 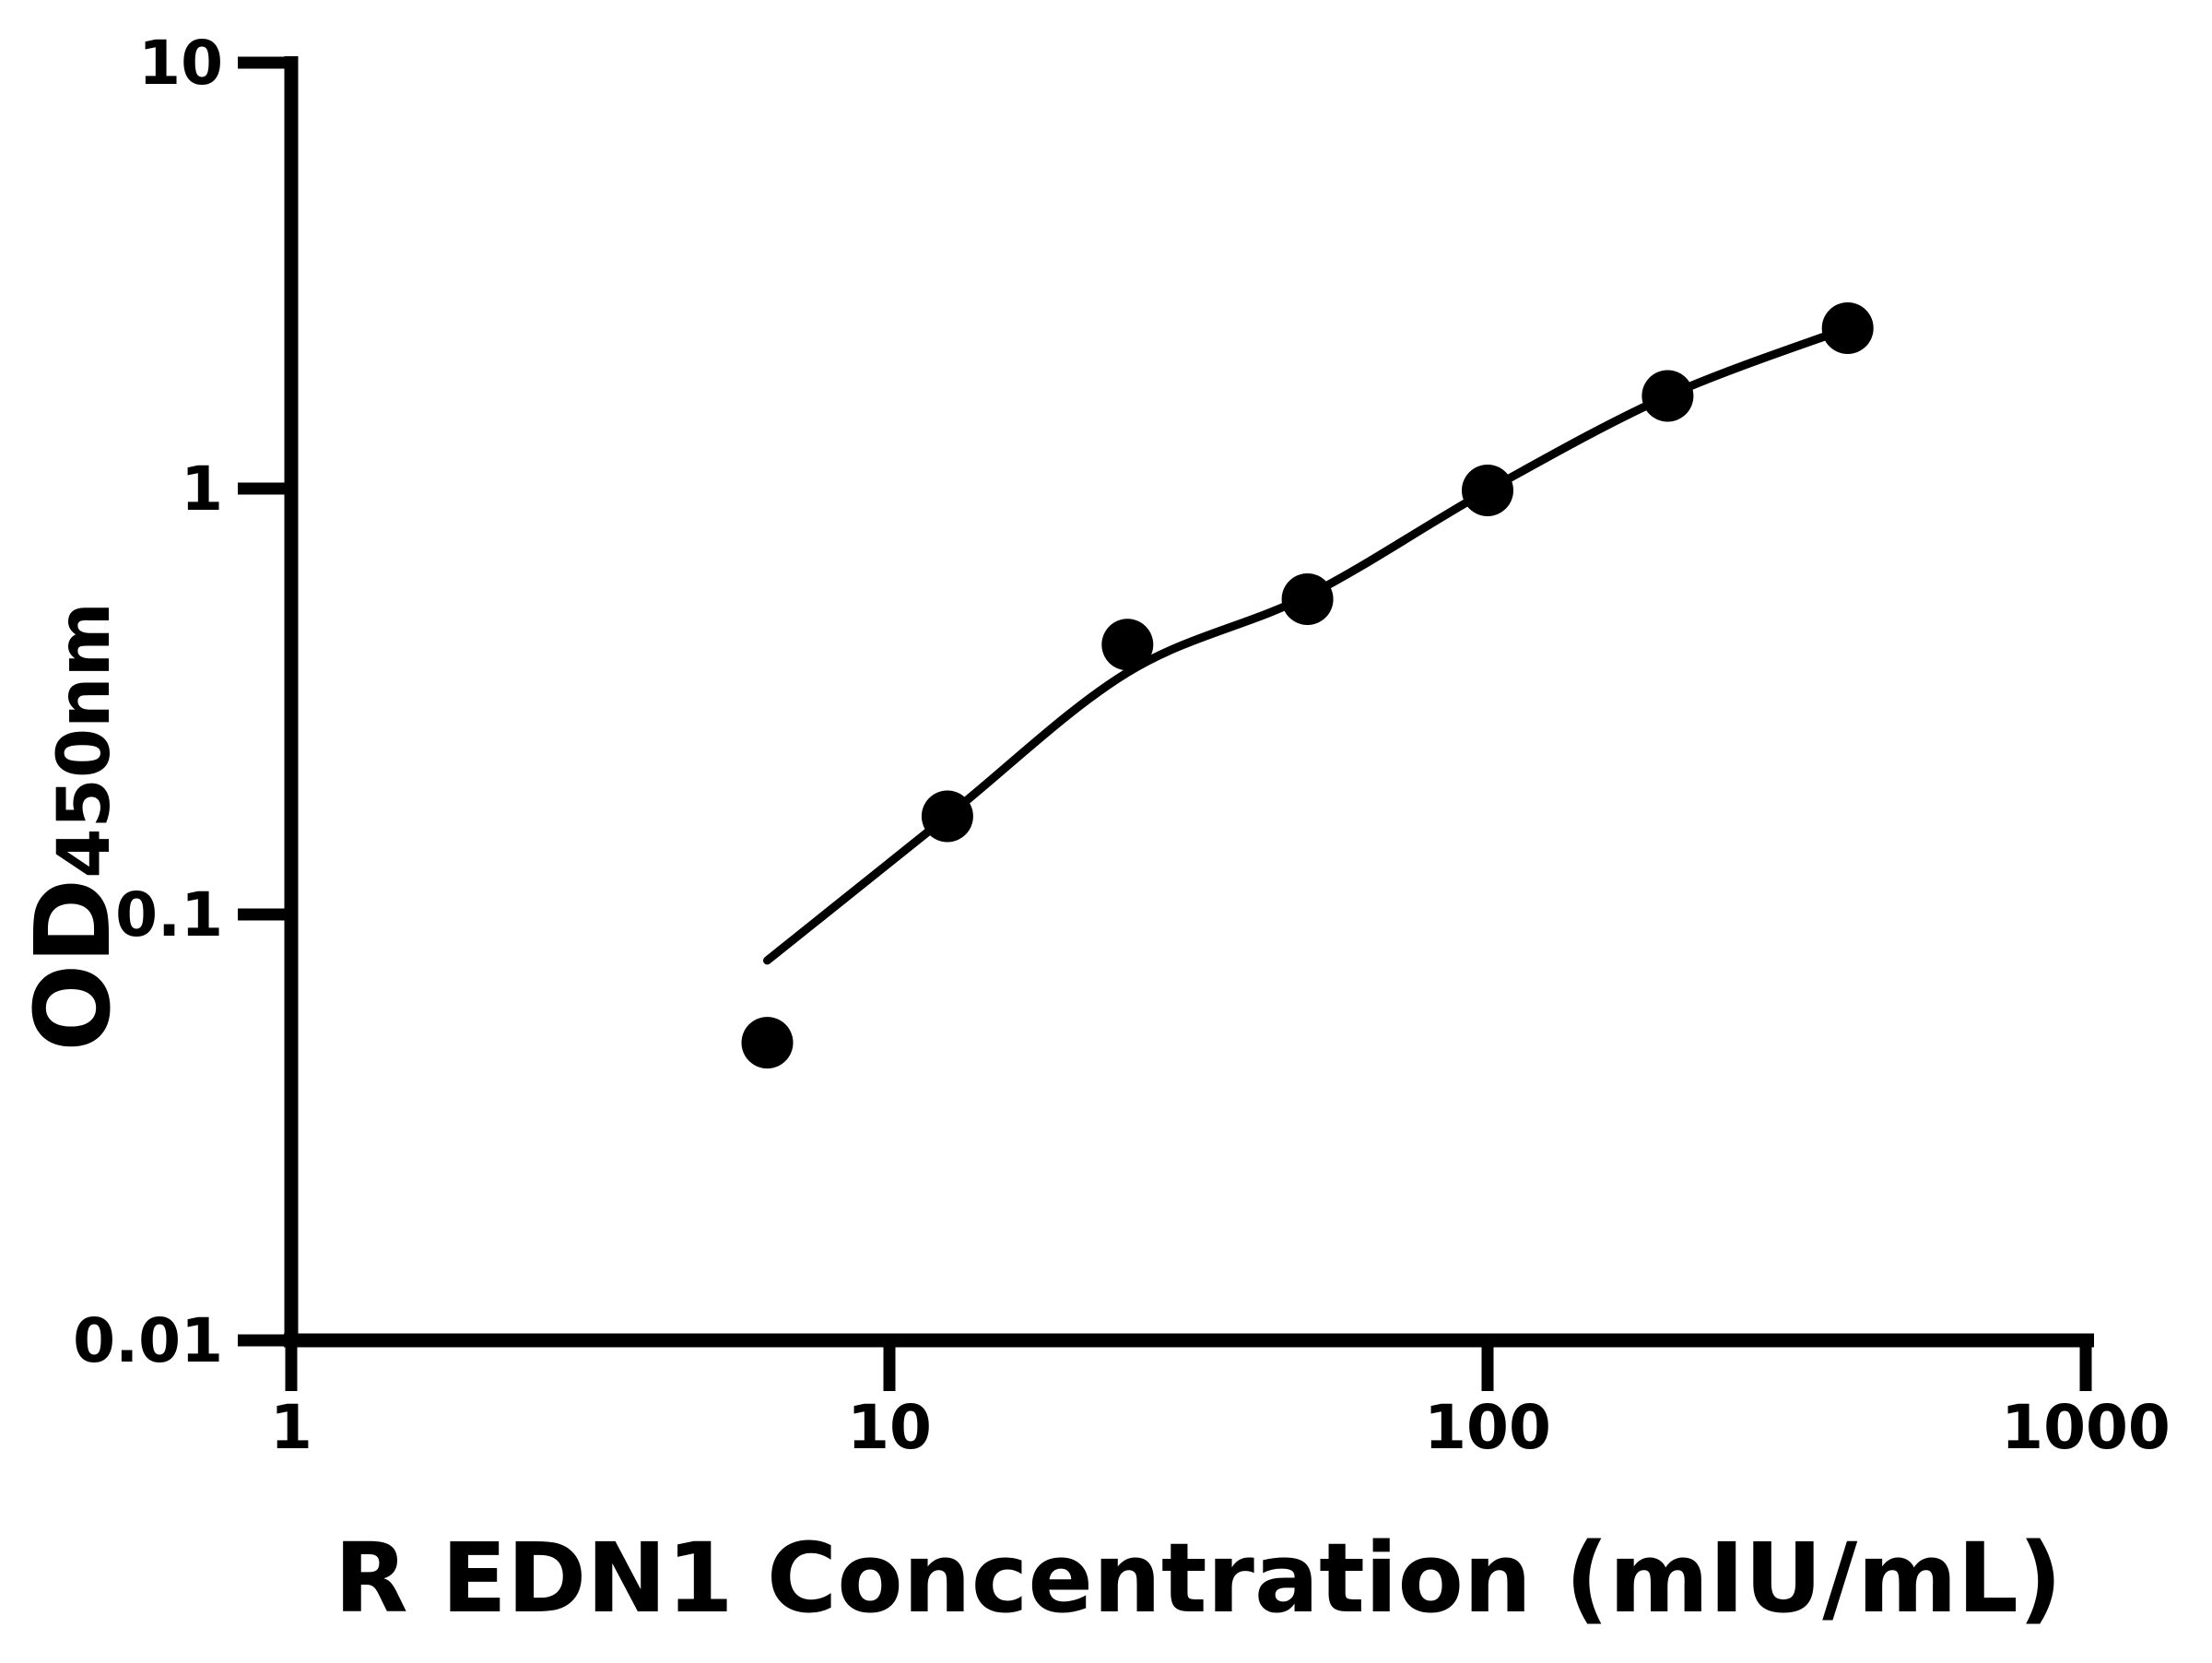 What do you see at coordinates (148, 1340) in the screenshot?
I see `y-tick-label: 0.01` at bounding box center [148, 1340].